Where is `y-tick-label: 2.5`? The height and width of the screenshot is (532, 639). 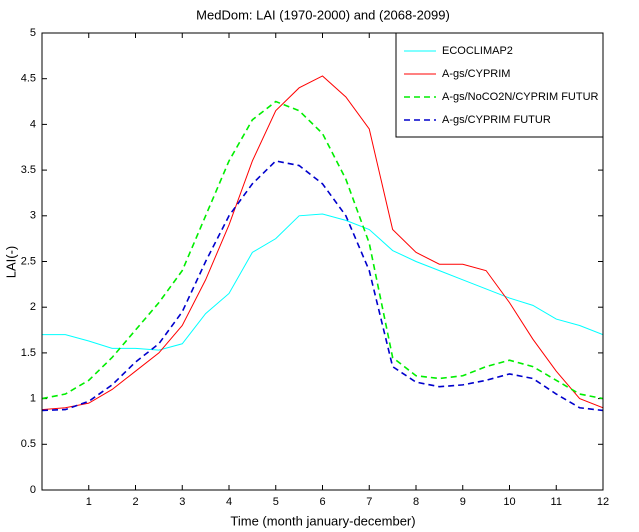 y-tick-label: 2.5 is located at coordinates (28, 261).